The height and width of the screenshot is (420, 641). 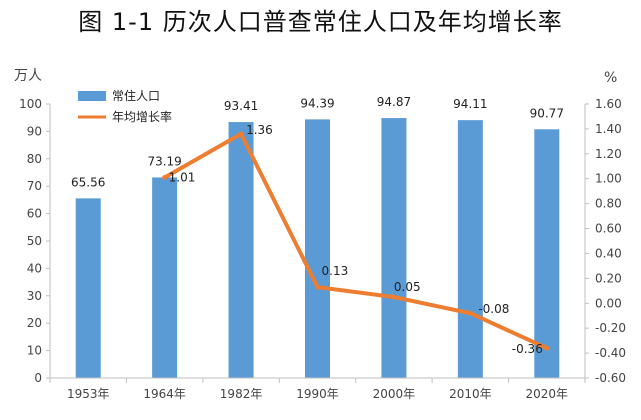 I want to click on growth-rate-value-label: 0.05, so click(x=407, y=287).